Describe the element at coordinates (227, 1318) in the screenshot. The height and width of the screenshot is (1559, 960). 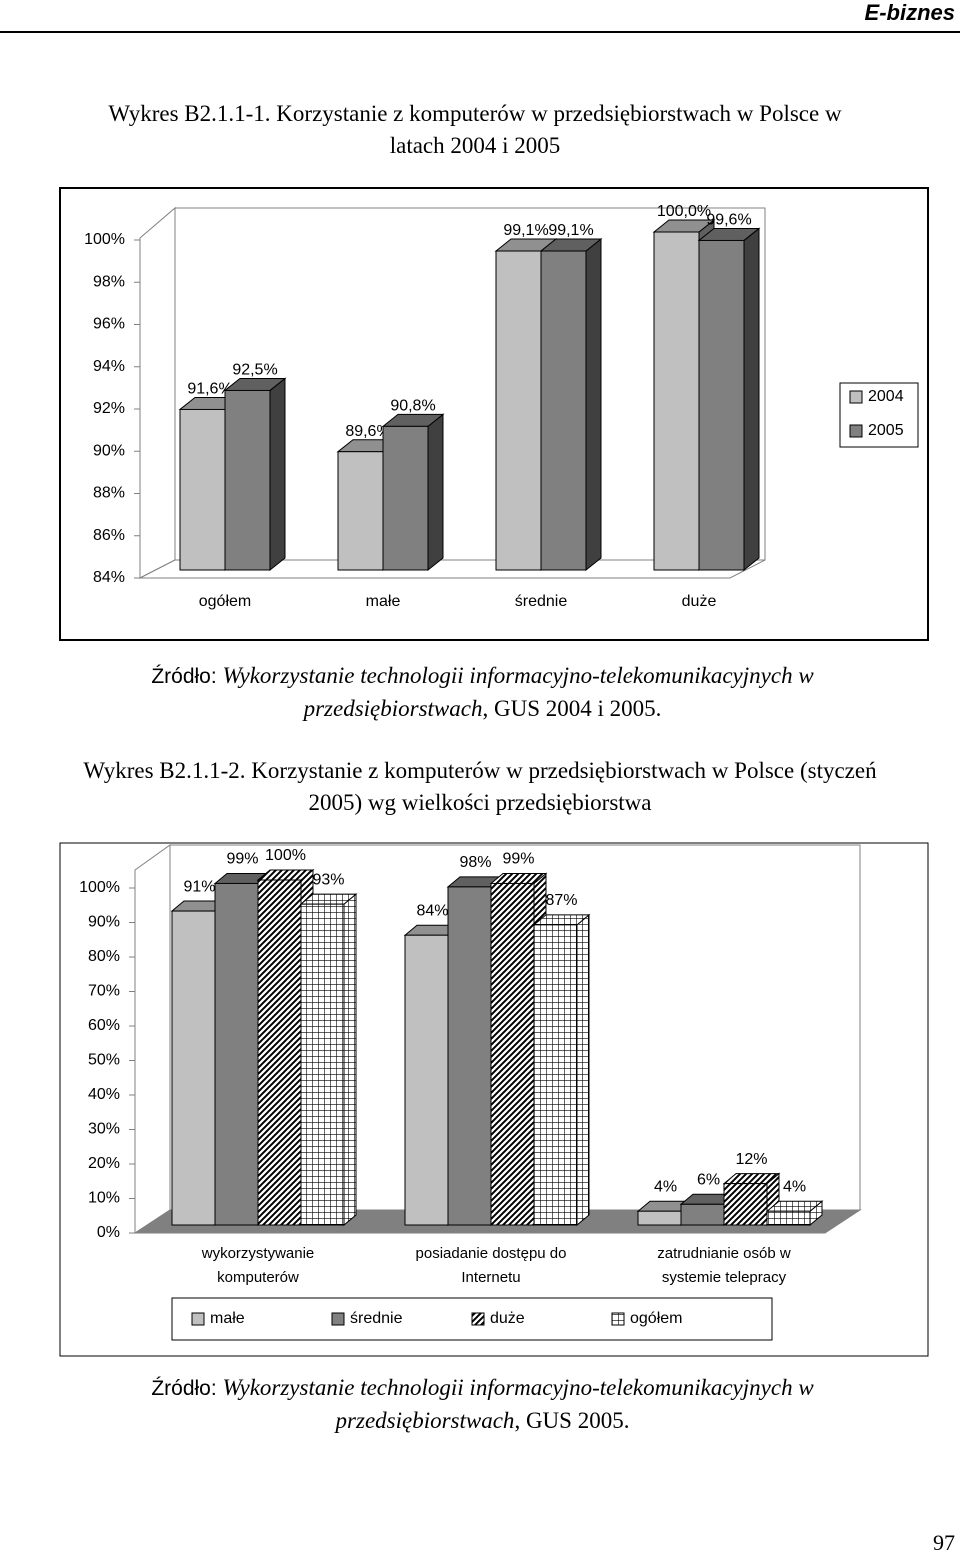
I see `legend-label: małe` at that location.